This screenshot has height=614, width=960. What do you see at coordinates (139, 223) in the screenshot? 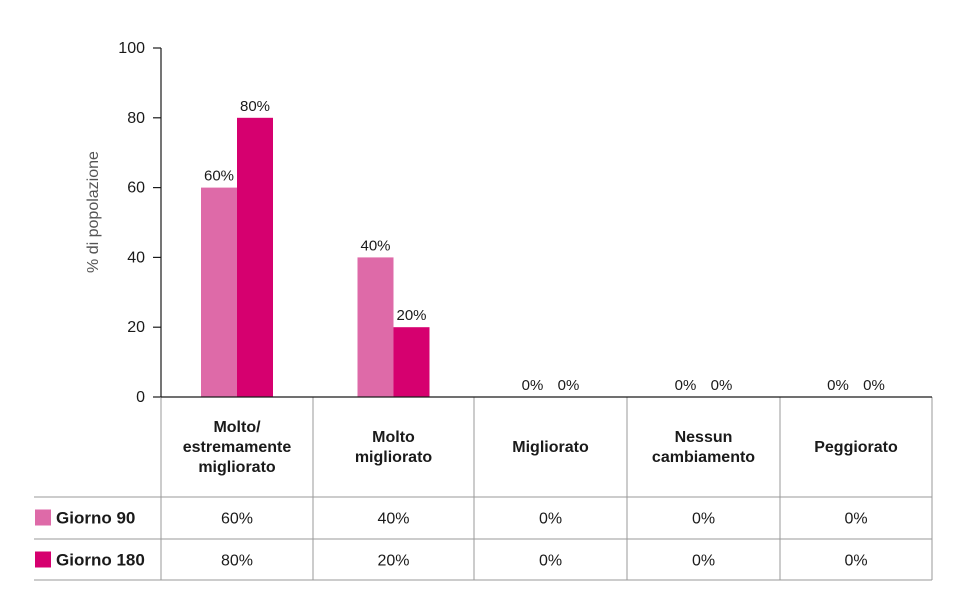
I see `y-axis-ticks: 0 20 40 60 80 100` at bounding box center [139, 223].